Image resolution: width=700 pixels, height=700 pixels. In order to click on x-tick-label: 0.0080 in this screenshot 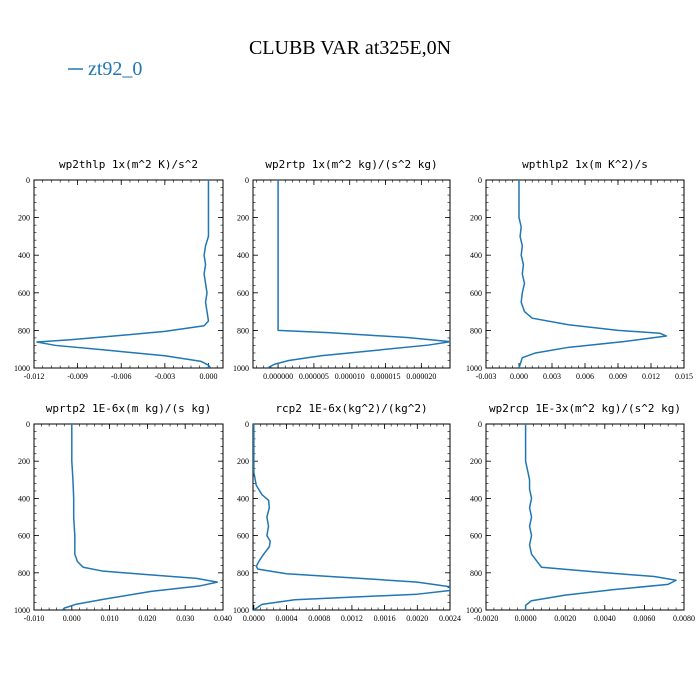, I will do `click(684, 618)`.